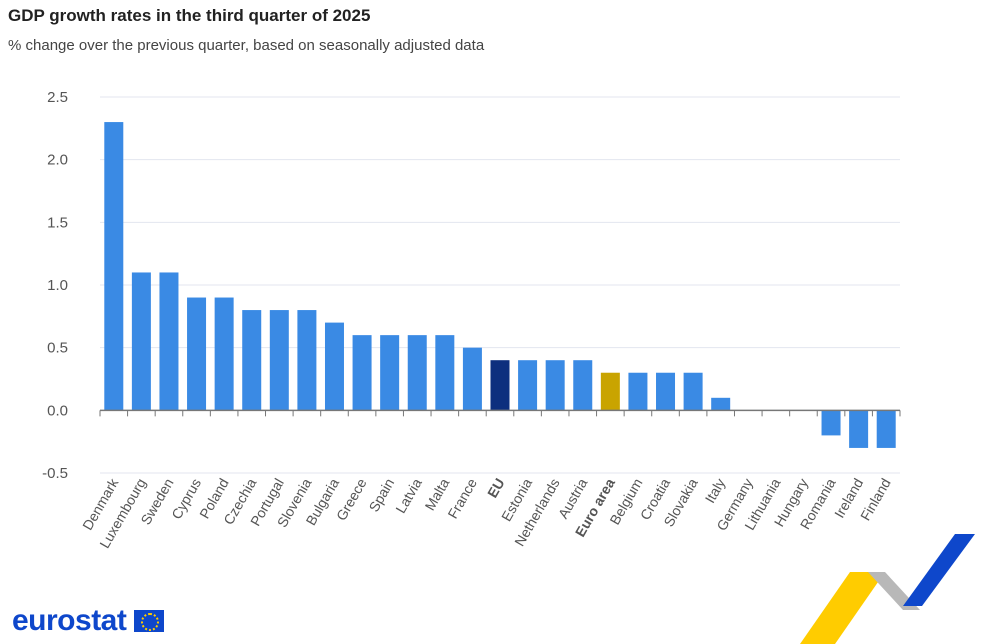 The width and height of the screenshot is (1000, 644). Describe the element at coordinates (279, 360) in the screenshot. I see `bar-portugal` at that location.